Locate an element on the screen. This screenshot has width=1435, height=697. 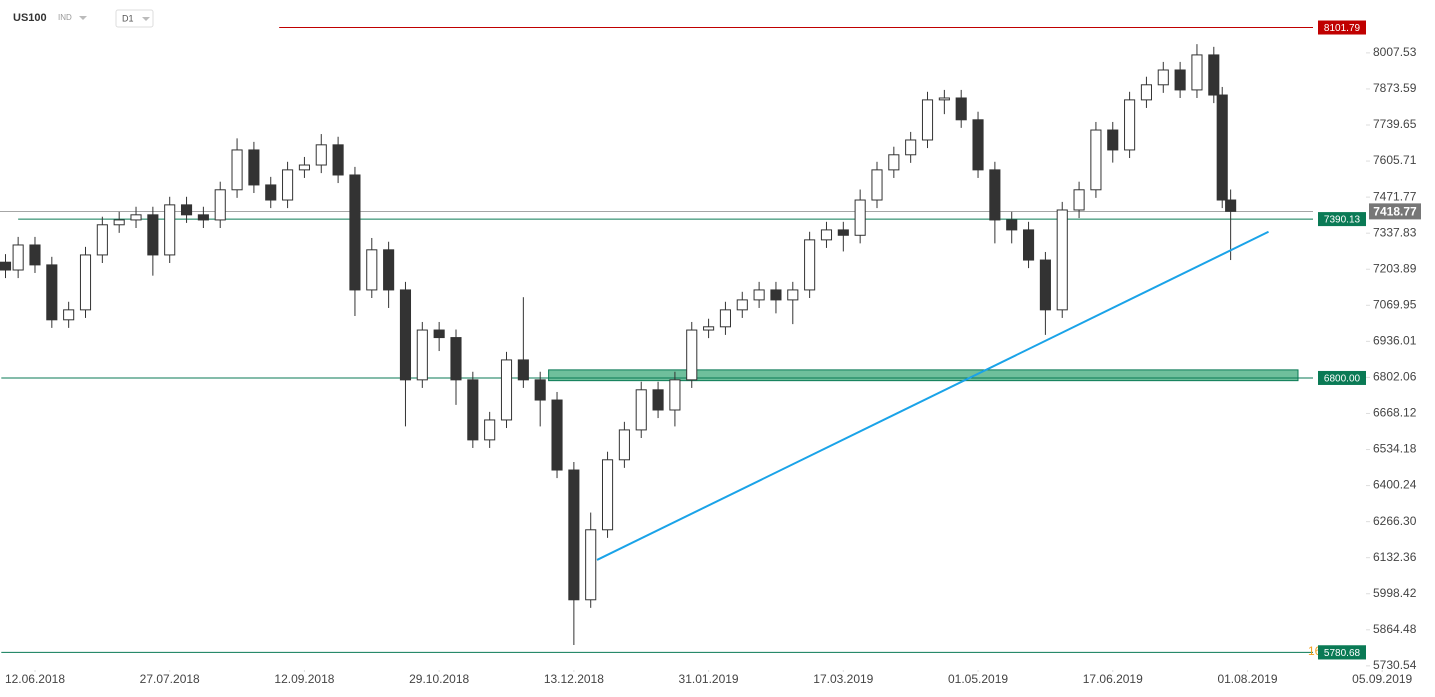
level-label: 6800.00 is located at coordinates (1342, 379).